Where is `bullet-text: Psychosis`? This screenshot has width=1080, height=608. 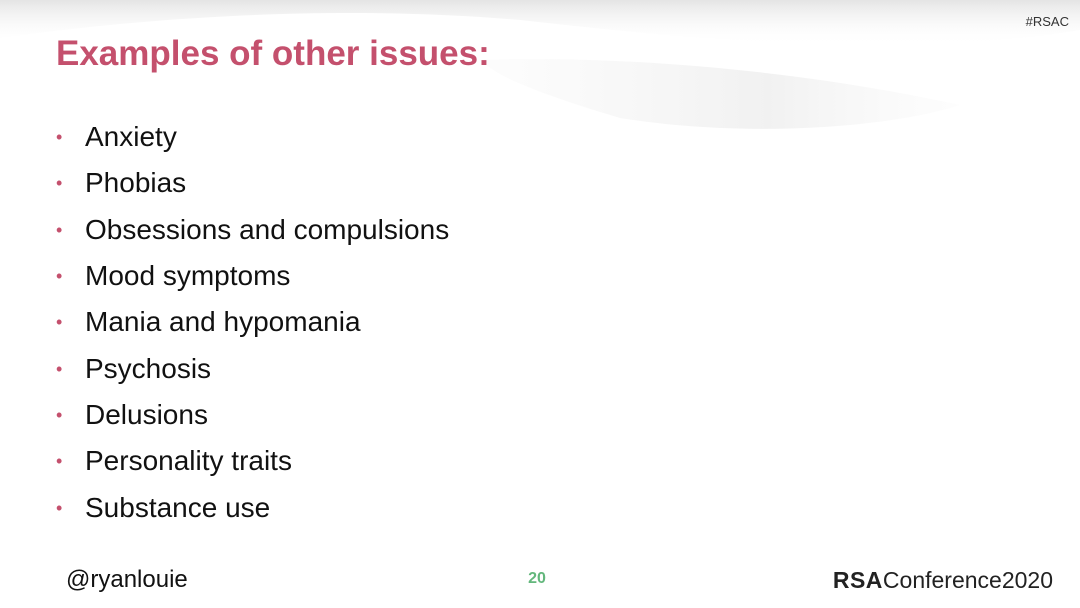
bullet-text: Psychosis is located at coordinates (148, 368).